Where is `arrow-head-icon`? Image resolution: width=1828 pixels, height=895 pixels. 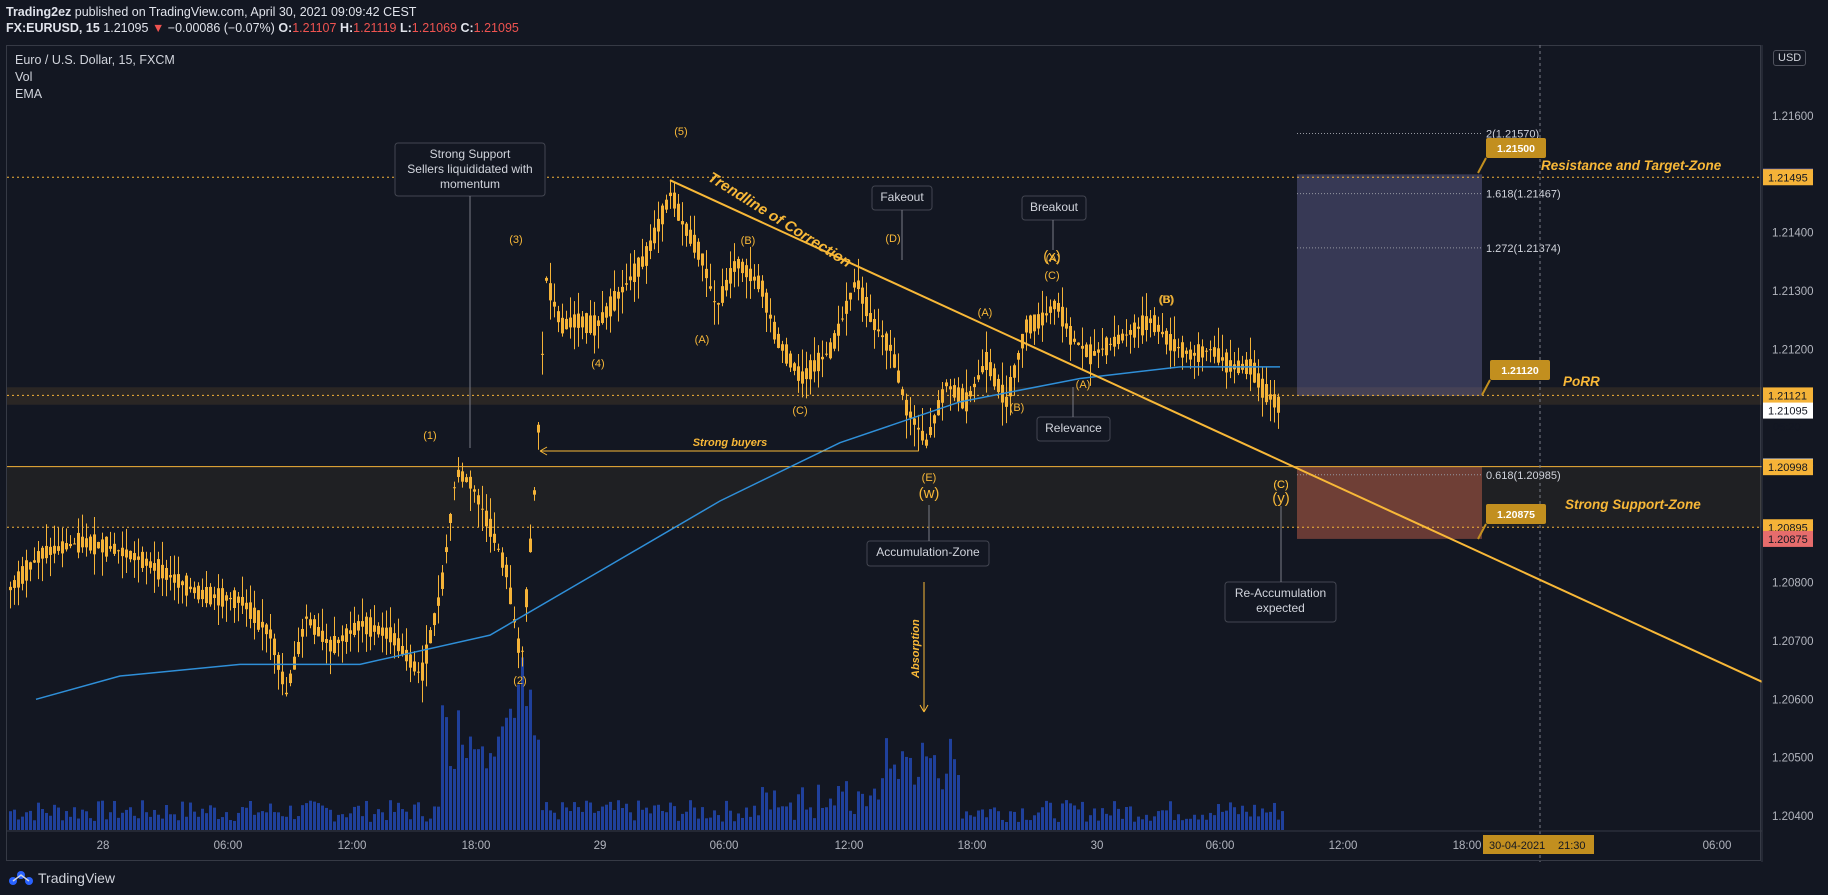
arrow-head-icon is located at coordinates (924, 708).